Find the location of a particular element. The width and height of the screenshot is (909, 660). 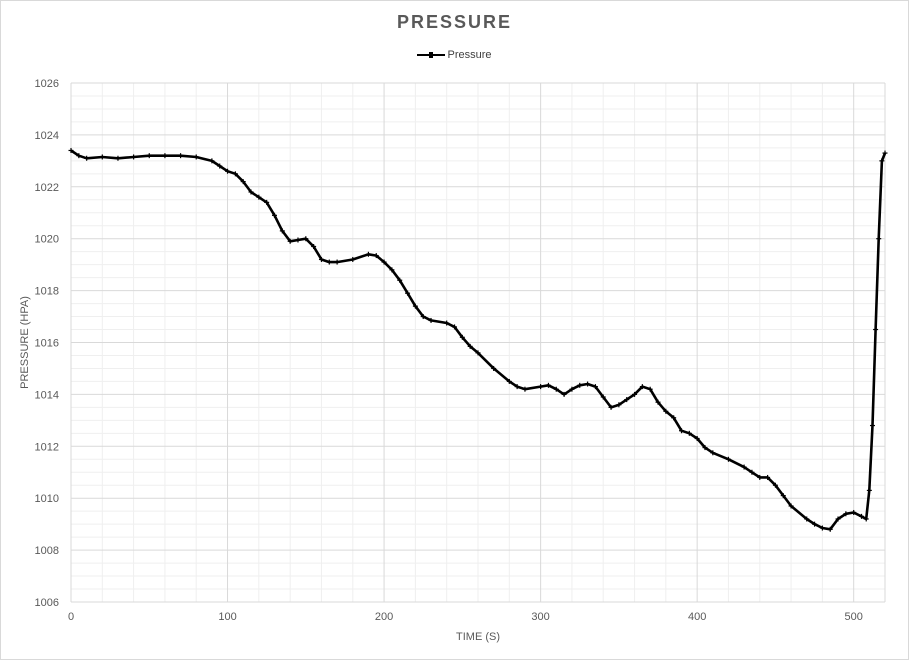

y-tick-label: 1014 is located at coordinates (47, 395).